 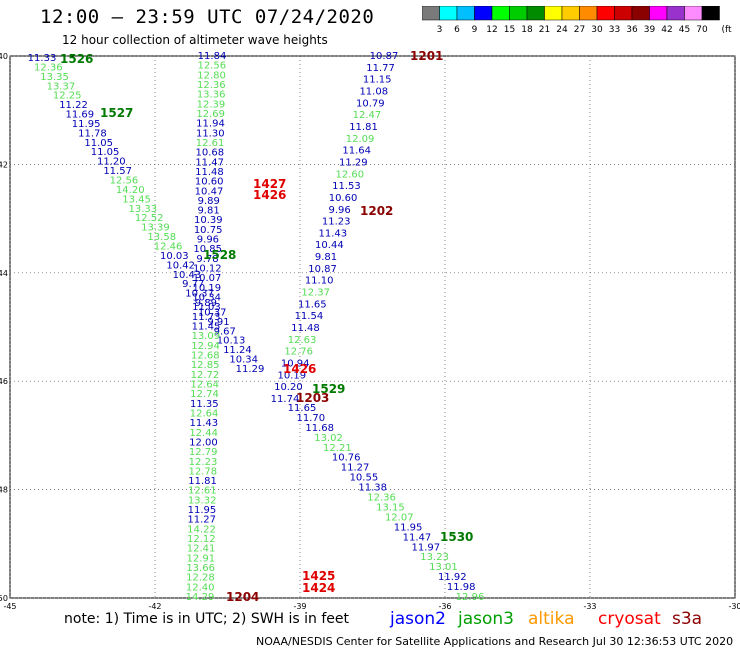 What do you see at coordinates (207, 269) in the screenshot?
I see `swh-value-track-b: 10.12` at bounding box center [207, 269].